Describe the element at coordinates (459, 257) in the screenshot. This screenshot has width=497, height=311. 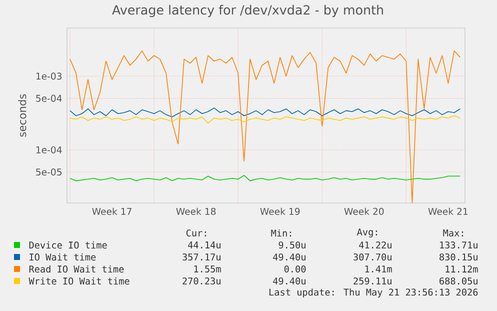
I see `text: 830.15u` at that location.